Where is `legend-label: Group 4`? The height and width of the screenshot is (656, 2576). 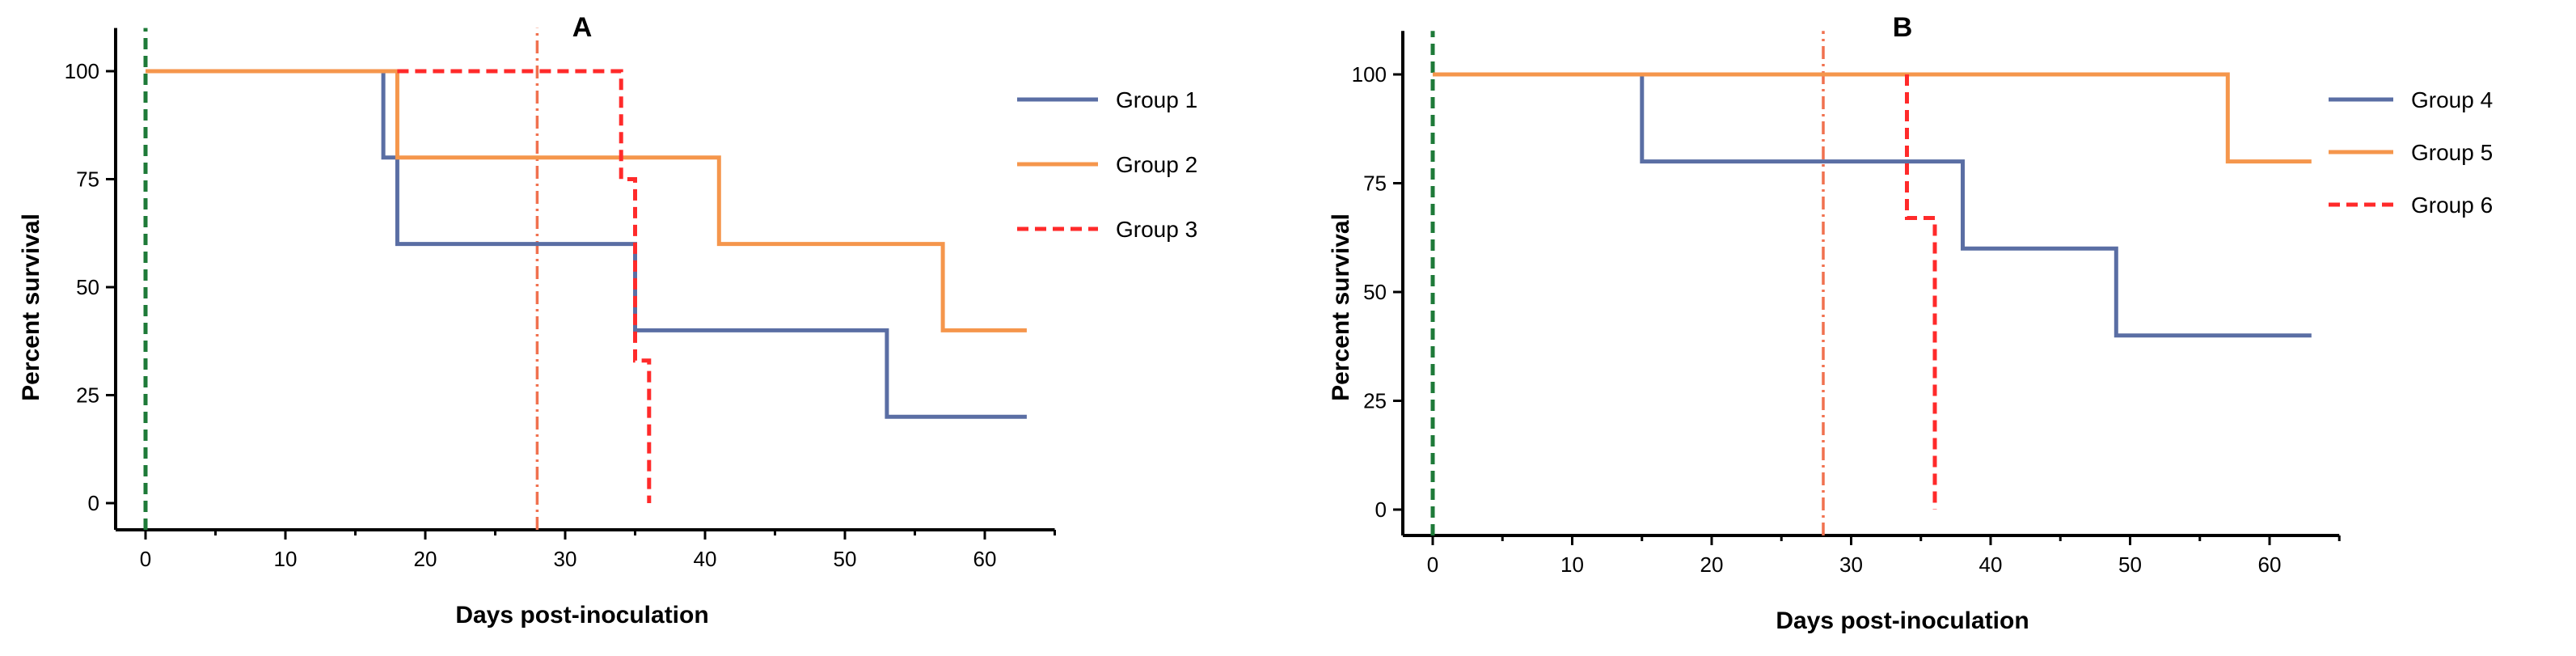
legend-label: Group 4 is located at coordinates (2452, 100).